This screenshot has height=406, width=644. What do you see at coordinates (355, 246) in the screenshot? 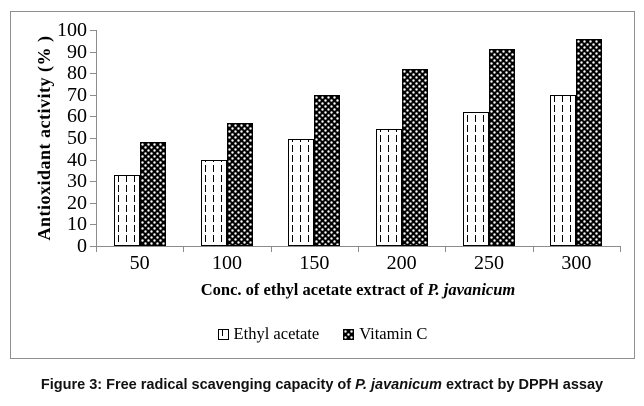
I see `x-axis-line` at bounding box center [355, 246].